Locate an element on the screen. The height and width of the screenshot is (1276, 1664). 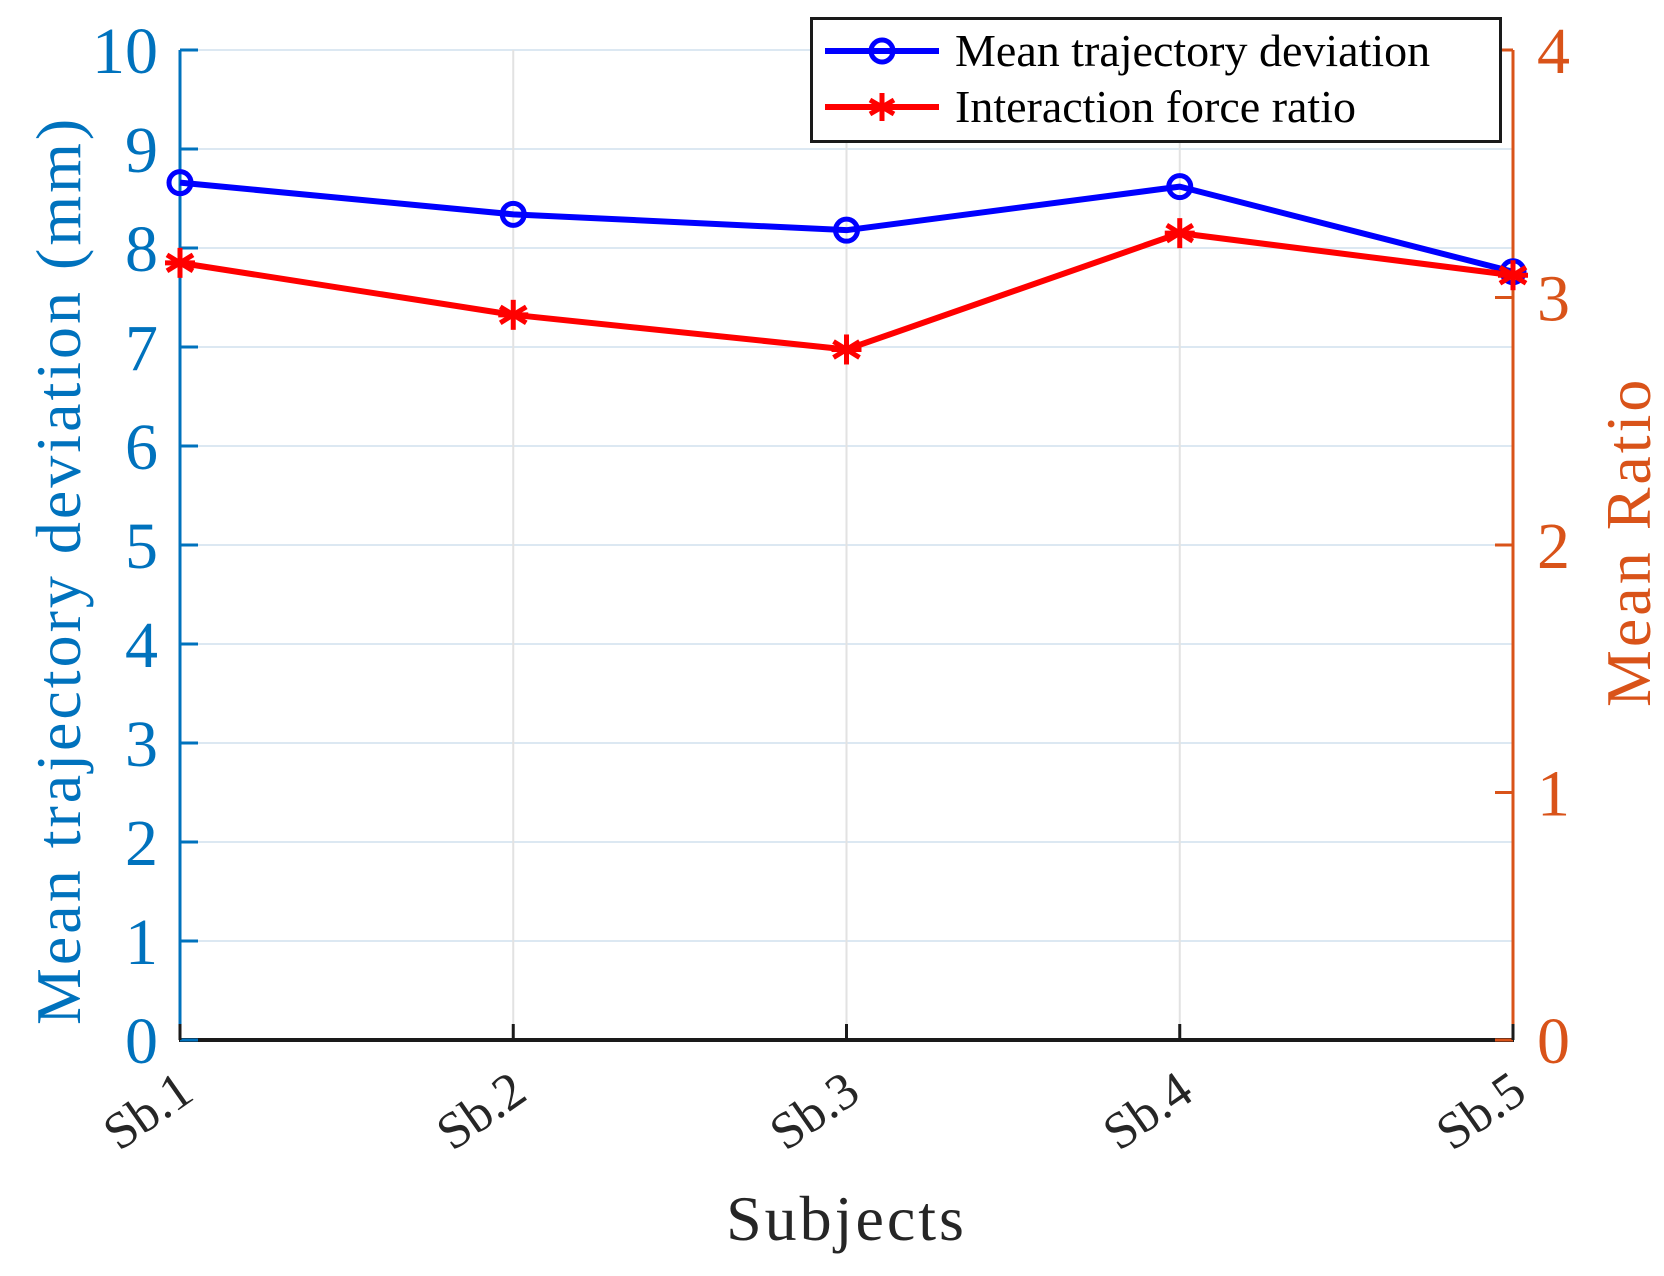
right-tick-label: 0 is located at coordinates (1553, 1041).